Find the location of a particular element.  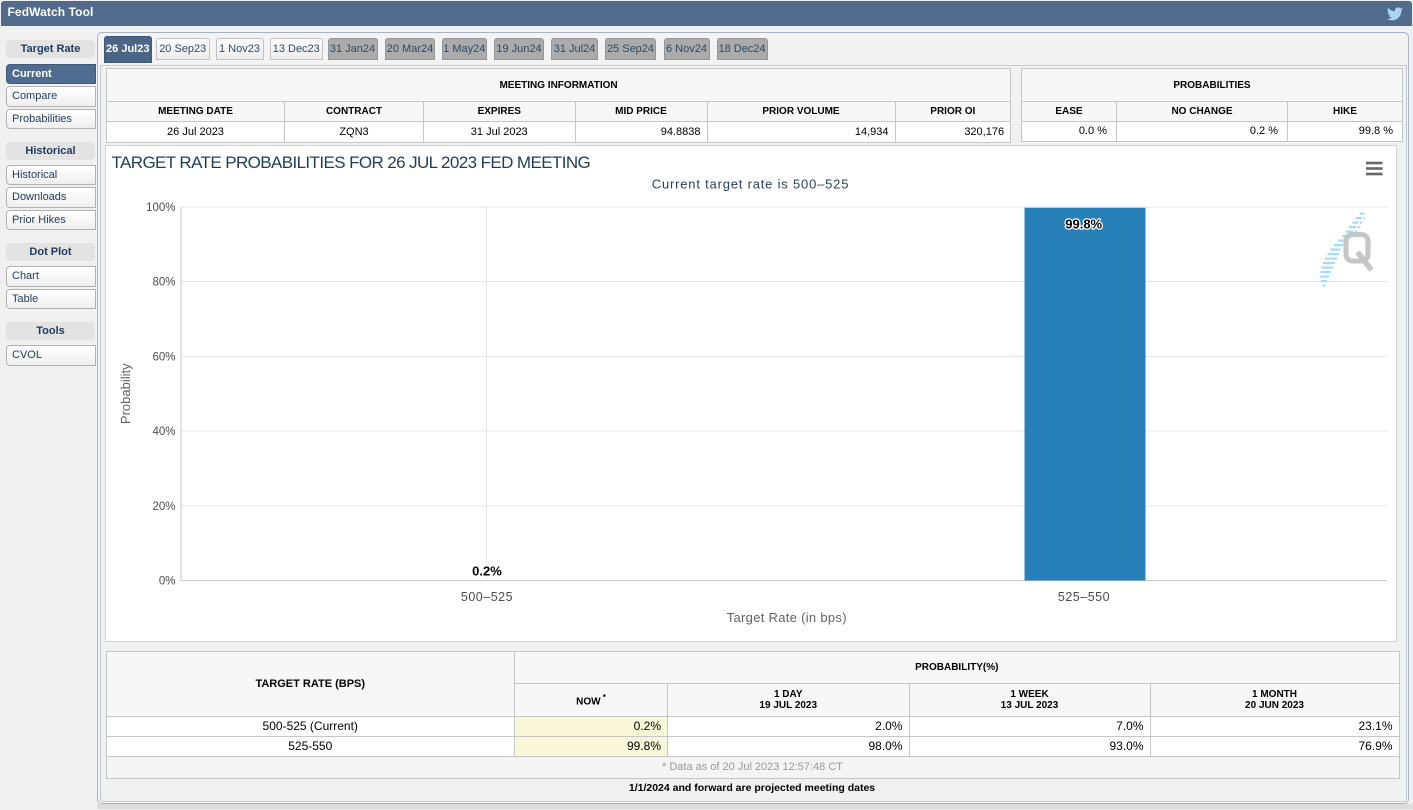

svg-text: Probability is located at coordinates (125, 393).